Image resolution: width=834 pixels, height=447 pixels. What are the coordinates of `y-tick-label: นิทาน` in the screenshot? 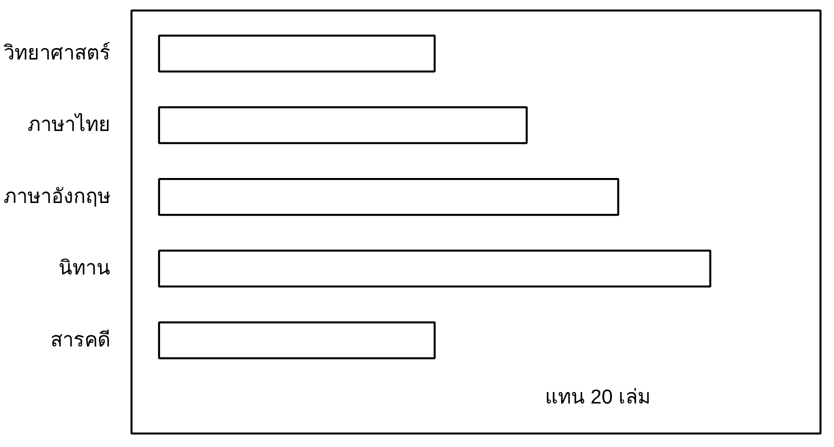 It's located at (84, 269).